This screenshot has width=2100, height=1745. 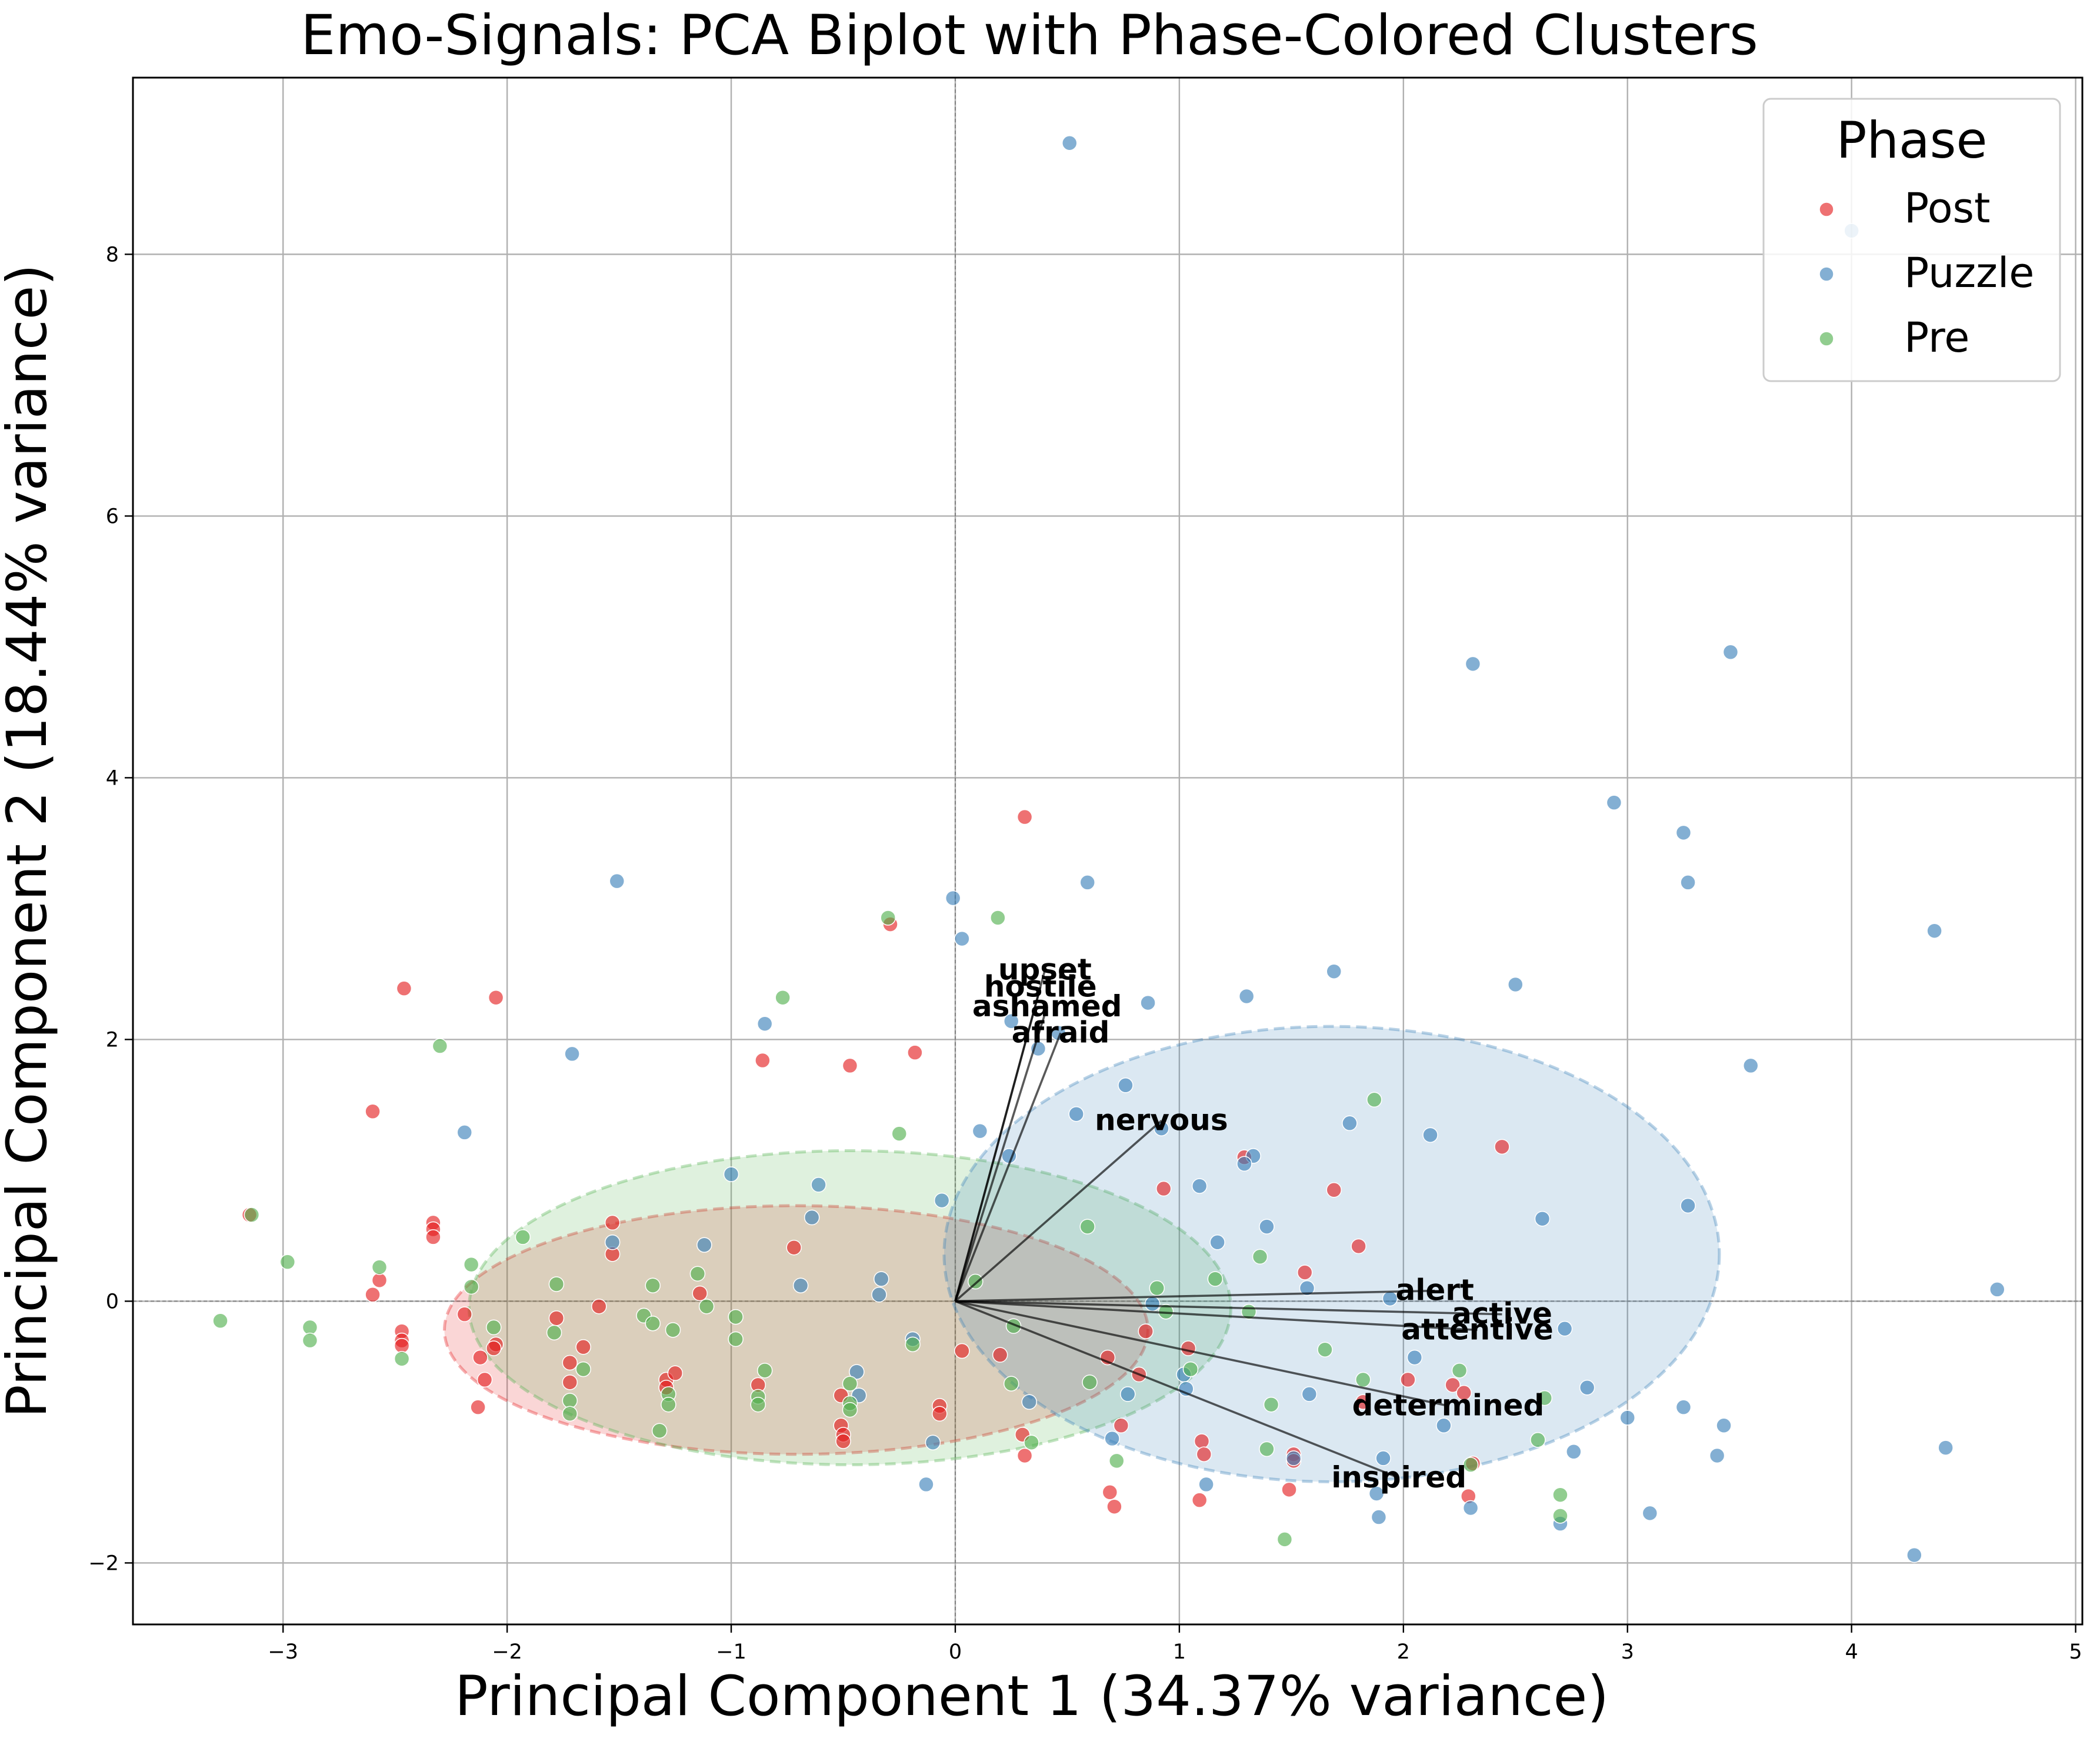 What do you see at coordinates (1331, 1254) in the screenshot?
I see `cluster-ellipse-puzzle` at bounding box center [1331, 1254].